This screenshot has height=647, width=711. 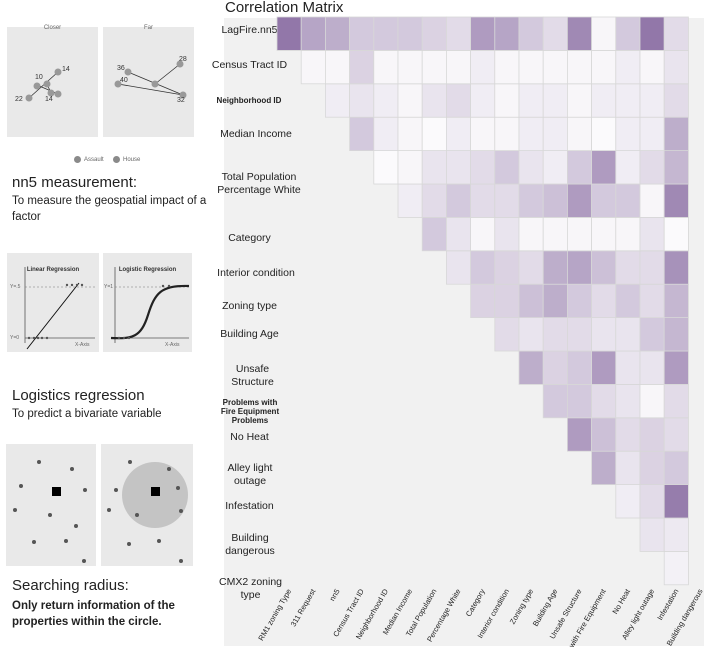 What do you see at coordinates (39, 77) in the screenshot?
I see `nn5-label: 10` at bounding box center [39, 77].